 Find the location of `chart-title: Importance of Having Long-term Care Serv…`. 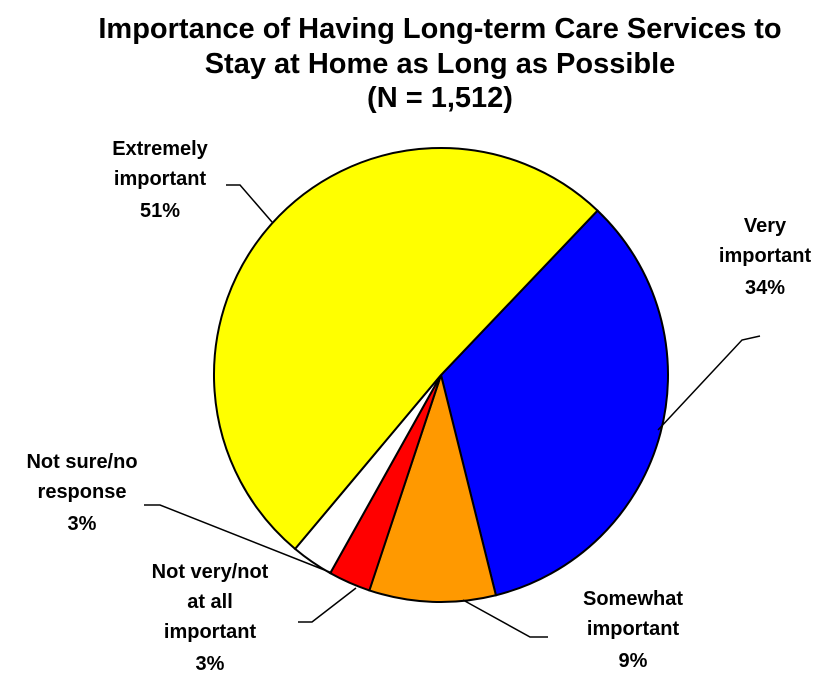

chart-title: Importance of Having Long-term Care Serv… is located at coordinates (439, 29).